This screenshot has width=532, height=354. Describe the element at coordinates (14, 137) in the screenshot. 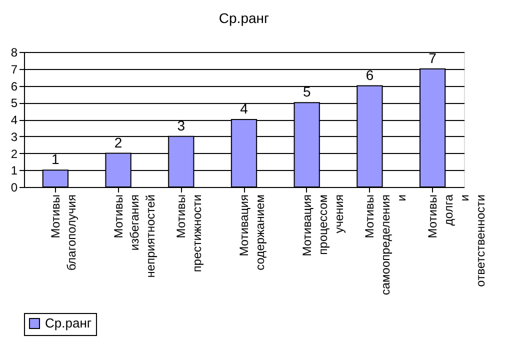

I see `y-tick-label: 3` at that location.